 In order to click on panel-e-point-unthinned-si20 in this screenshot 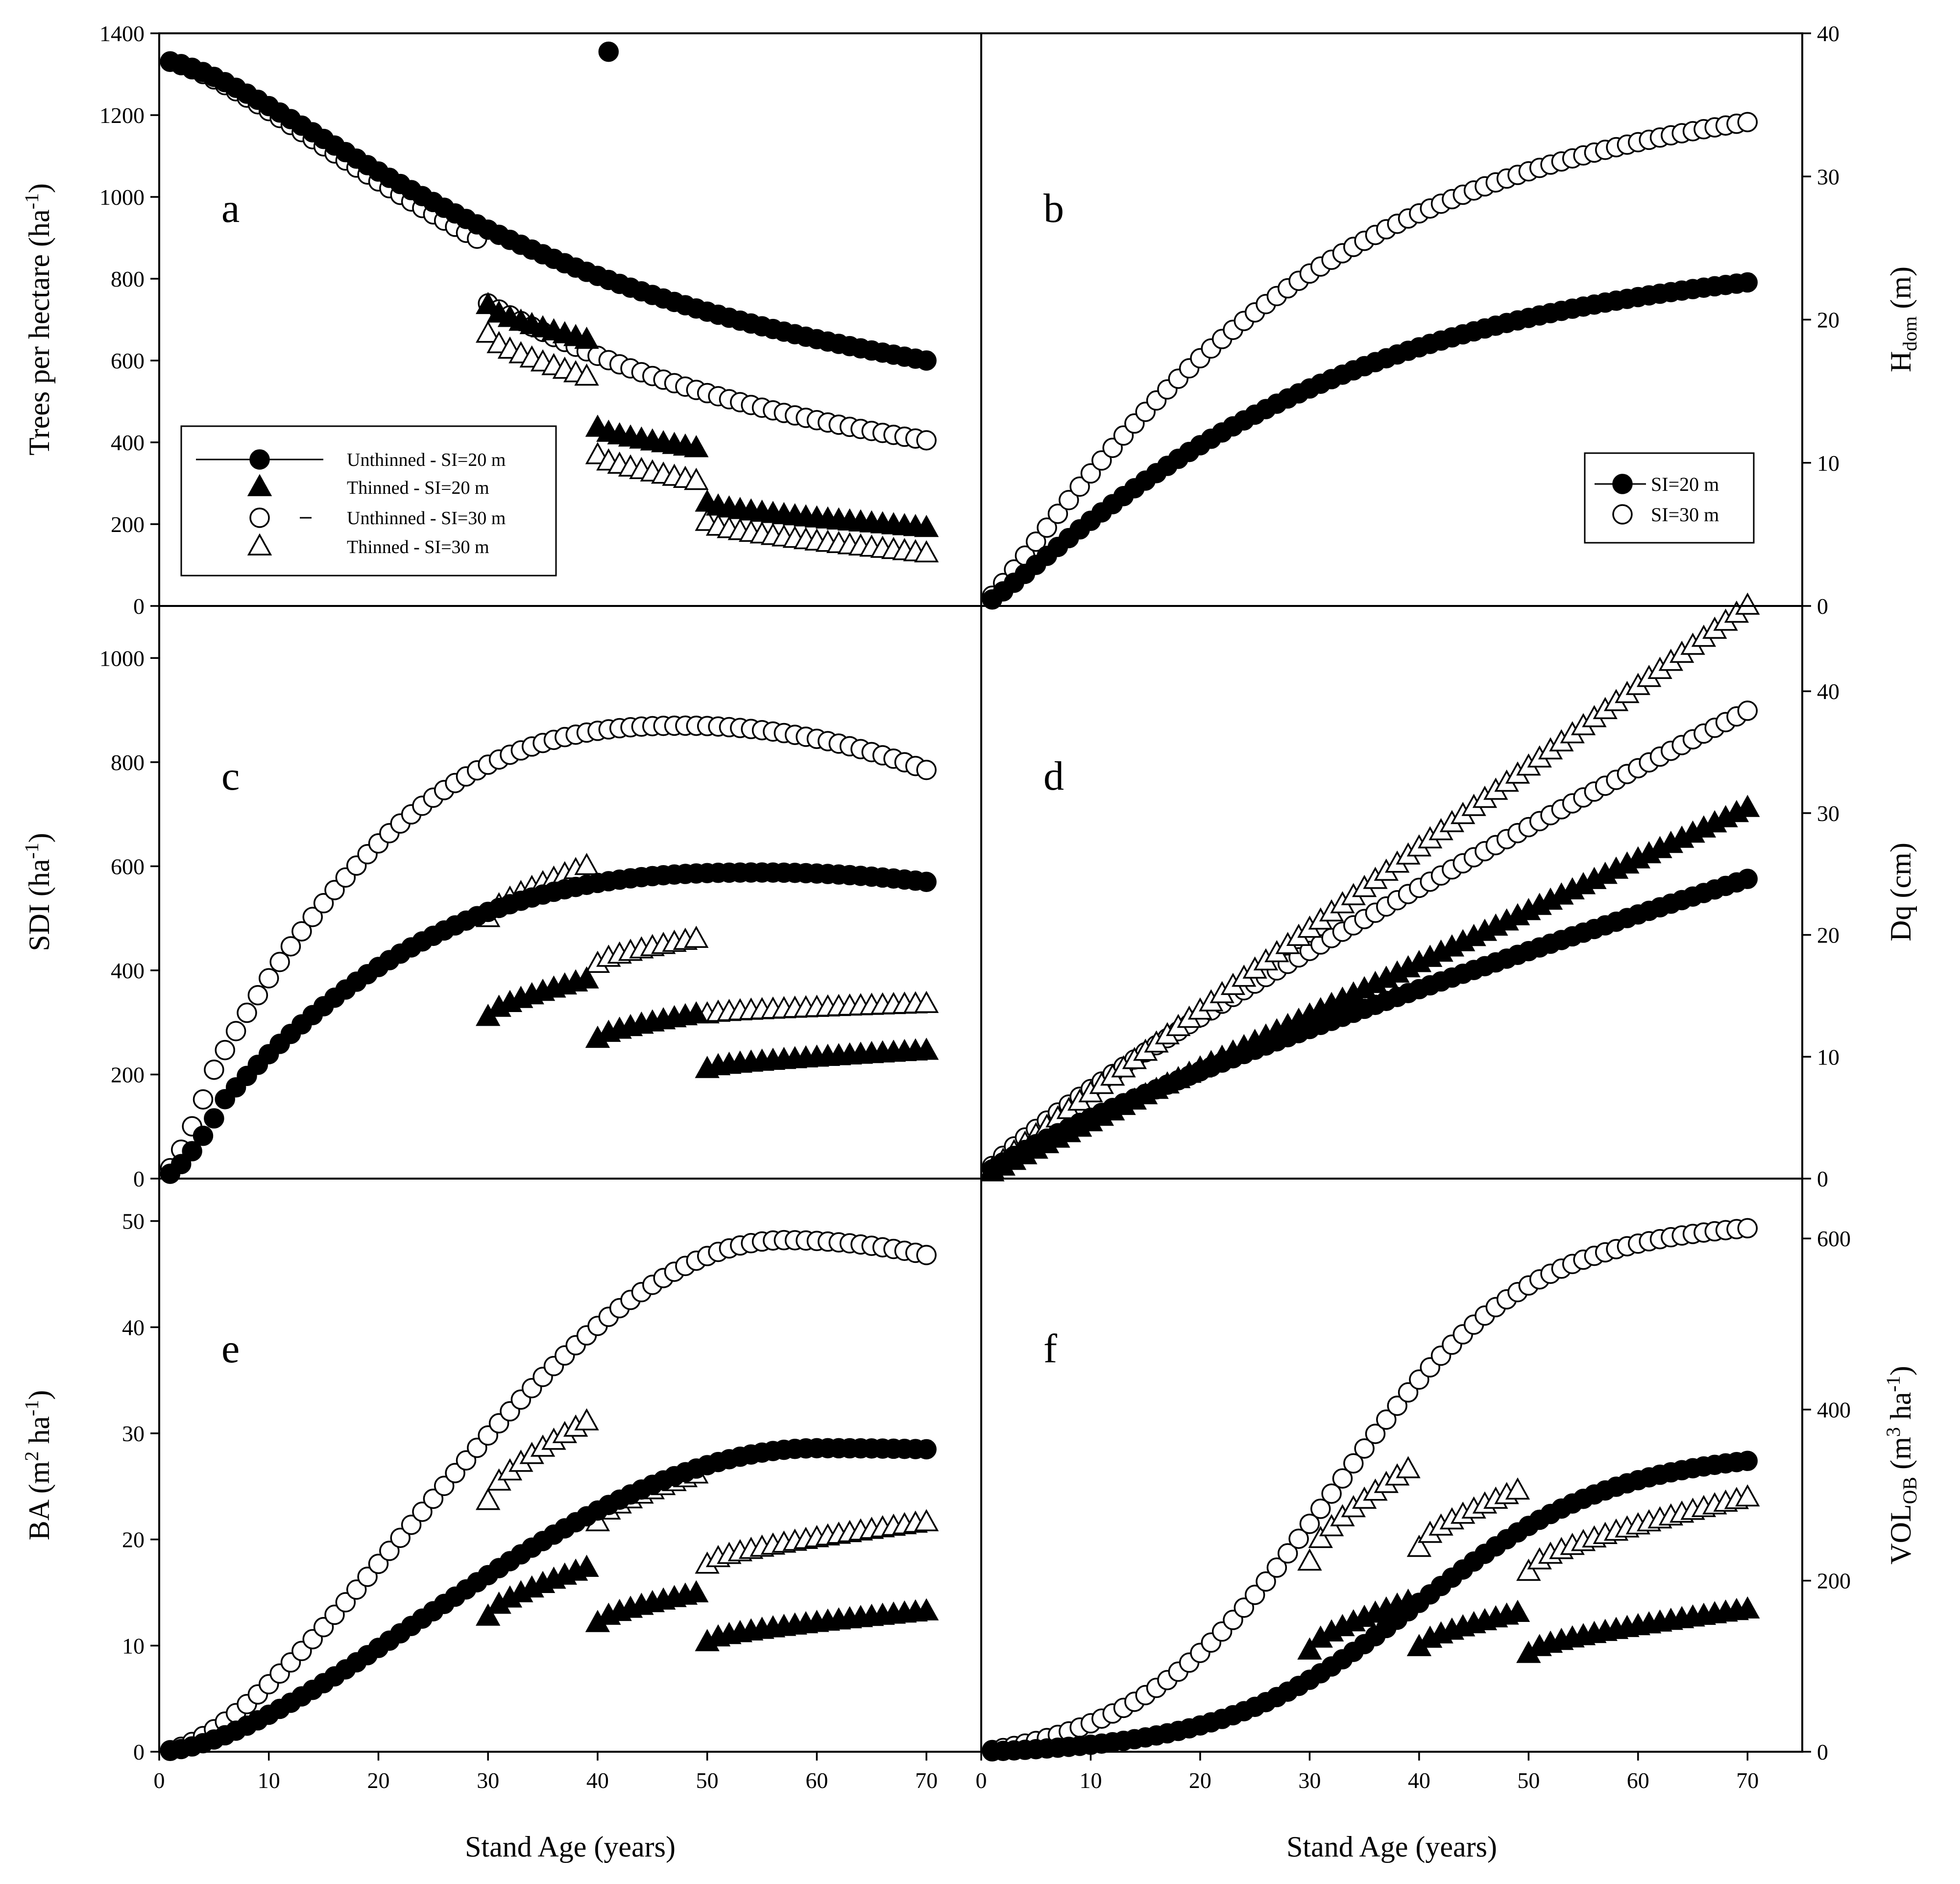, I will do `click(926, 1449)`.